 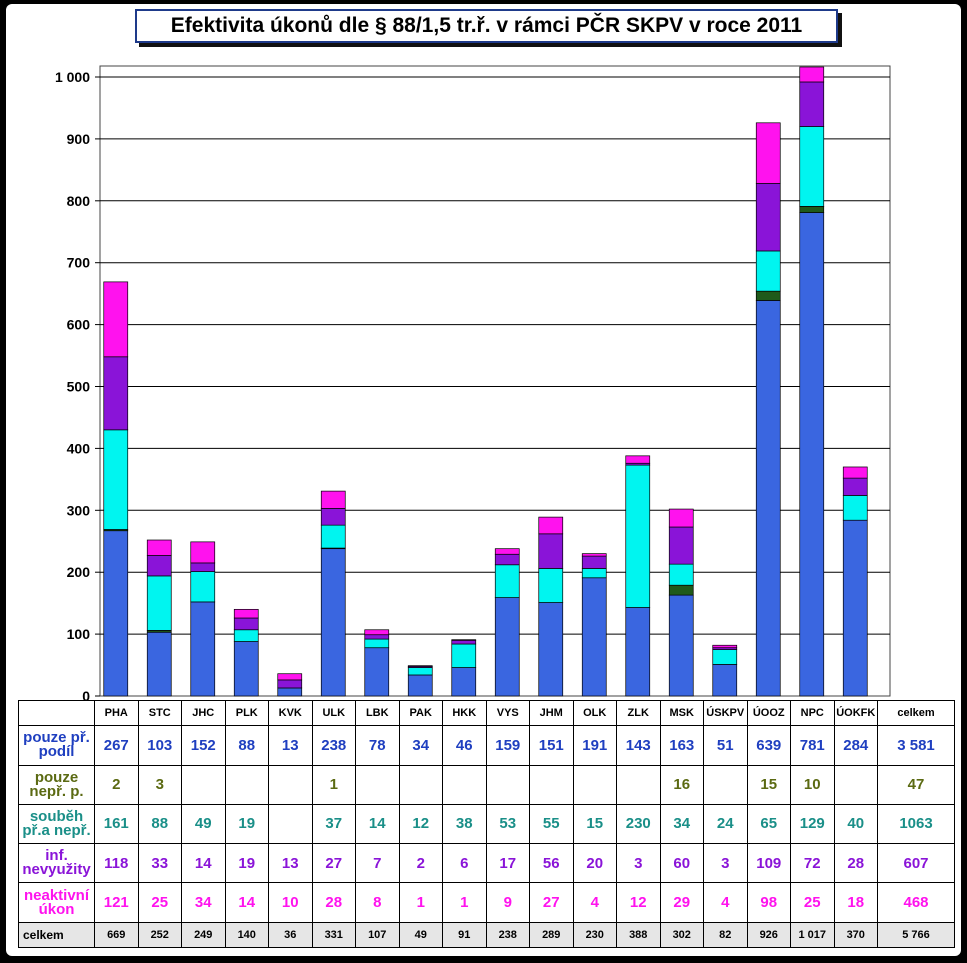 I want to click on table-cell: 27, so click(x=333, y=863).